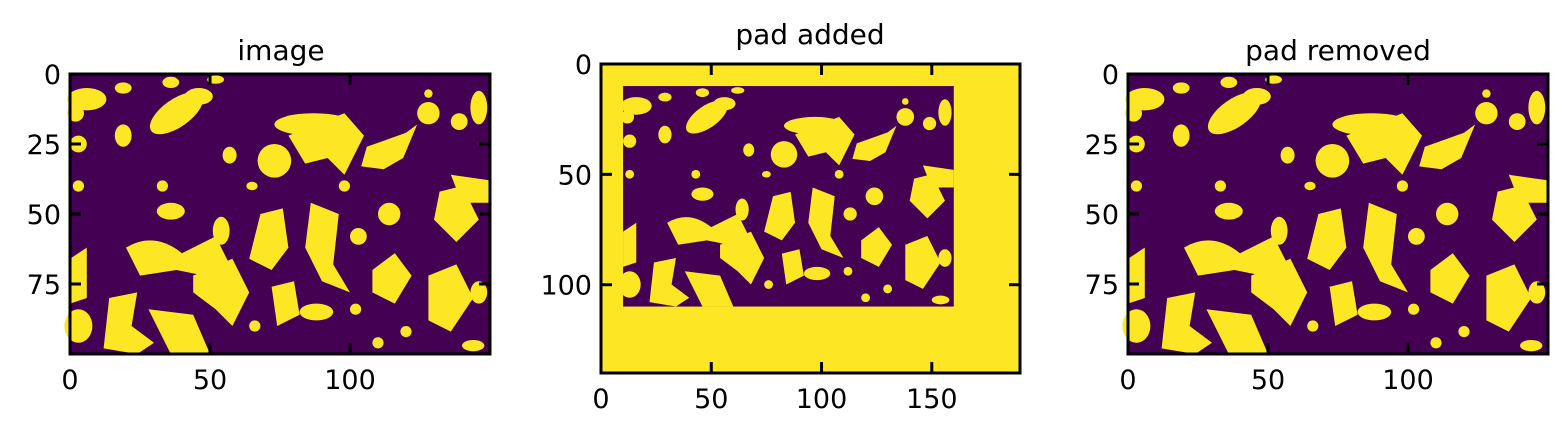 This screenshot has height=434, width=1568. I want to click on panel-title: image, so click(280, 50).